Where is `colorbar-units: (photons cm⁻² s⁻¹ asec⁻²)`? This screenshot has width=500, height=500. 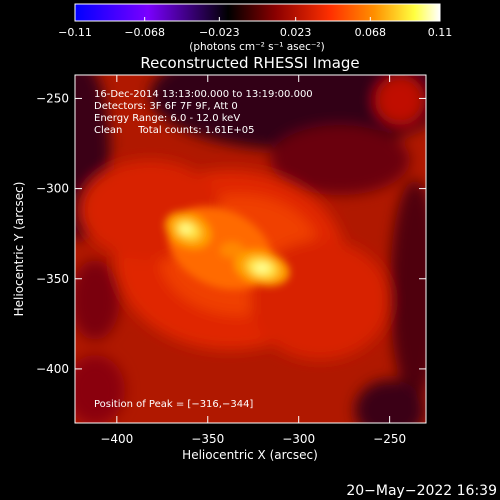
colorbar-units: (photons cm⁻² s⁻¹ asec⁻²) is located at coordinates (256, 47).